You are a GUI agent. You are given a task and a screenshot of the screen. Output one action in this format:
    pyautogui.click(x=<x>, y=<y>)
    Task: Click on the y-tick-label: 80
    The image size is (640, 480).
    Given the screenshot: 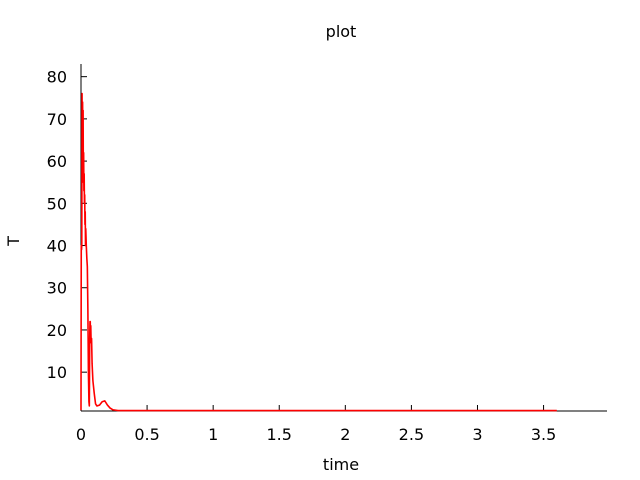 What is the action you would take?
    pyautogui.click(x=57, y=77)
    